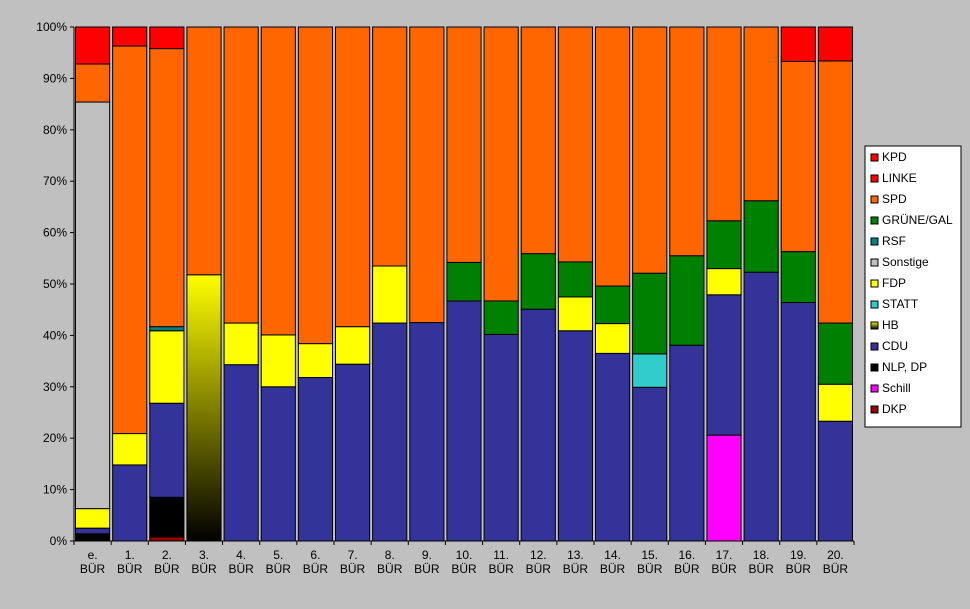 The width and height of the screenshot is (970, 609). Describe the element at coordinates (55, 335) in the screenshot. I see `y-tick-label: 40%` at that location.